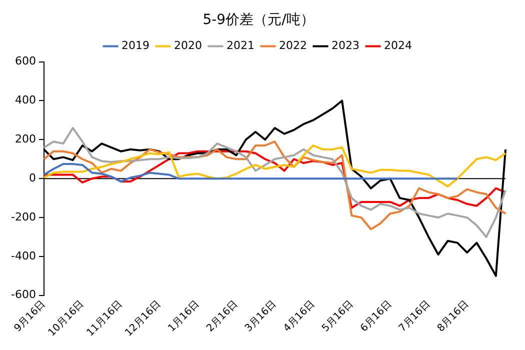 This screenshot has width=525, height=350. Describe the element at coordinates (398, 45) in the screenshot. I see `legend-label: 2024` at that location.